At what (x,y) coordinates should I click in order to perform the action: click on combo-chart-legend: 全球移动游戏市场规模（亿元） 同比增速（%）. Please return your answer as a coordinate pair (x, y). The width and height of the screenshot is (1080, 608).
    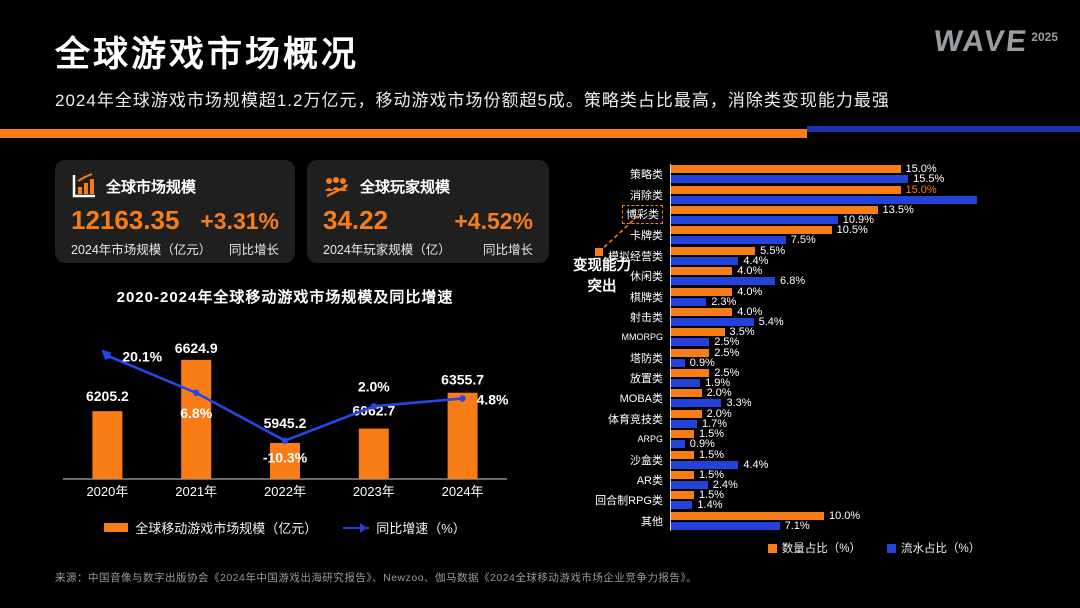
    Looking at the image, I should click on (285, 527).